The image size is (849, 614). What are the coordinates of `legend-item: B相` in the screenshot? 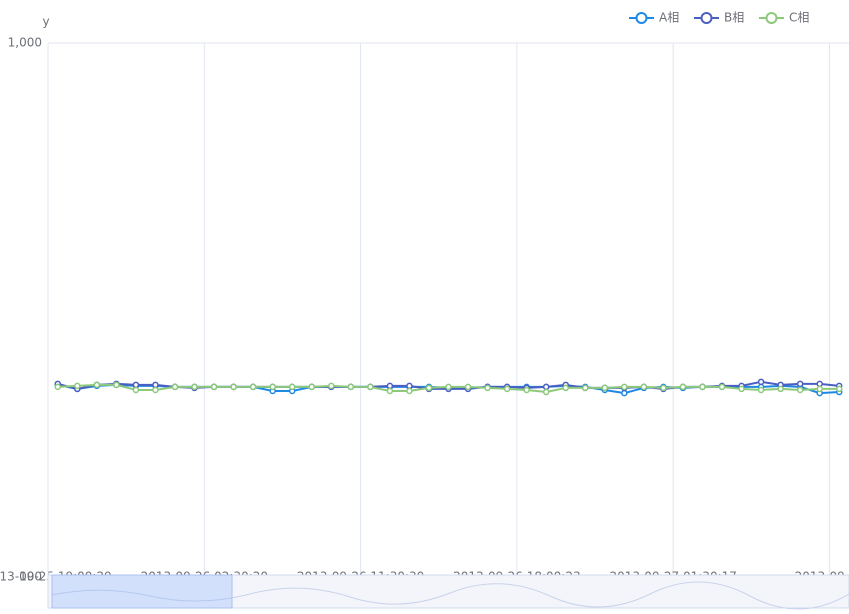 It's located at (719, 18).